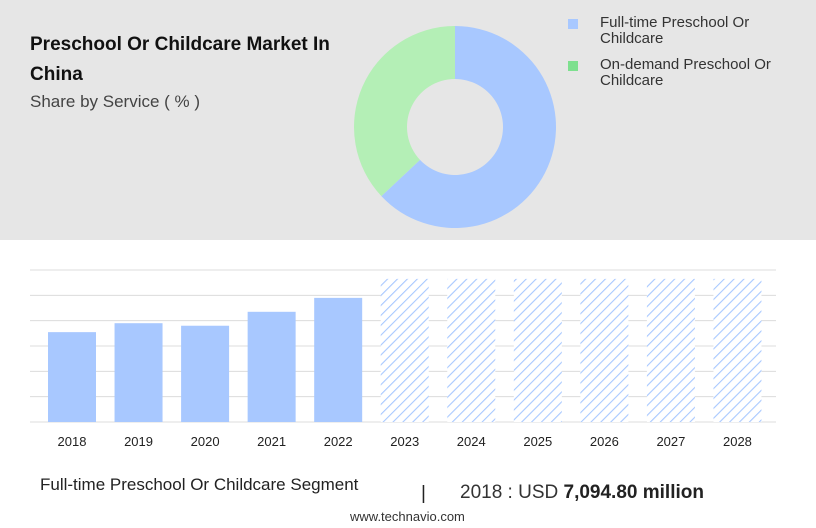 The width and height of the screenshot is (816, 528). Describe the element at coordinates (670, 441) in the screenshot. I see `x-tick-label-2027: 2027` at that location.